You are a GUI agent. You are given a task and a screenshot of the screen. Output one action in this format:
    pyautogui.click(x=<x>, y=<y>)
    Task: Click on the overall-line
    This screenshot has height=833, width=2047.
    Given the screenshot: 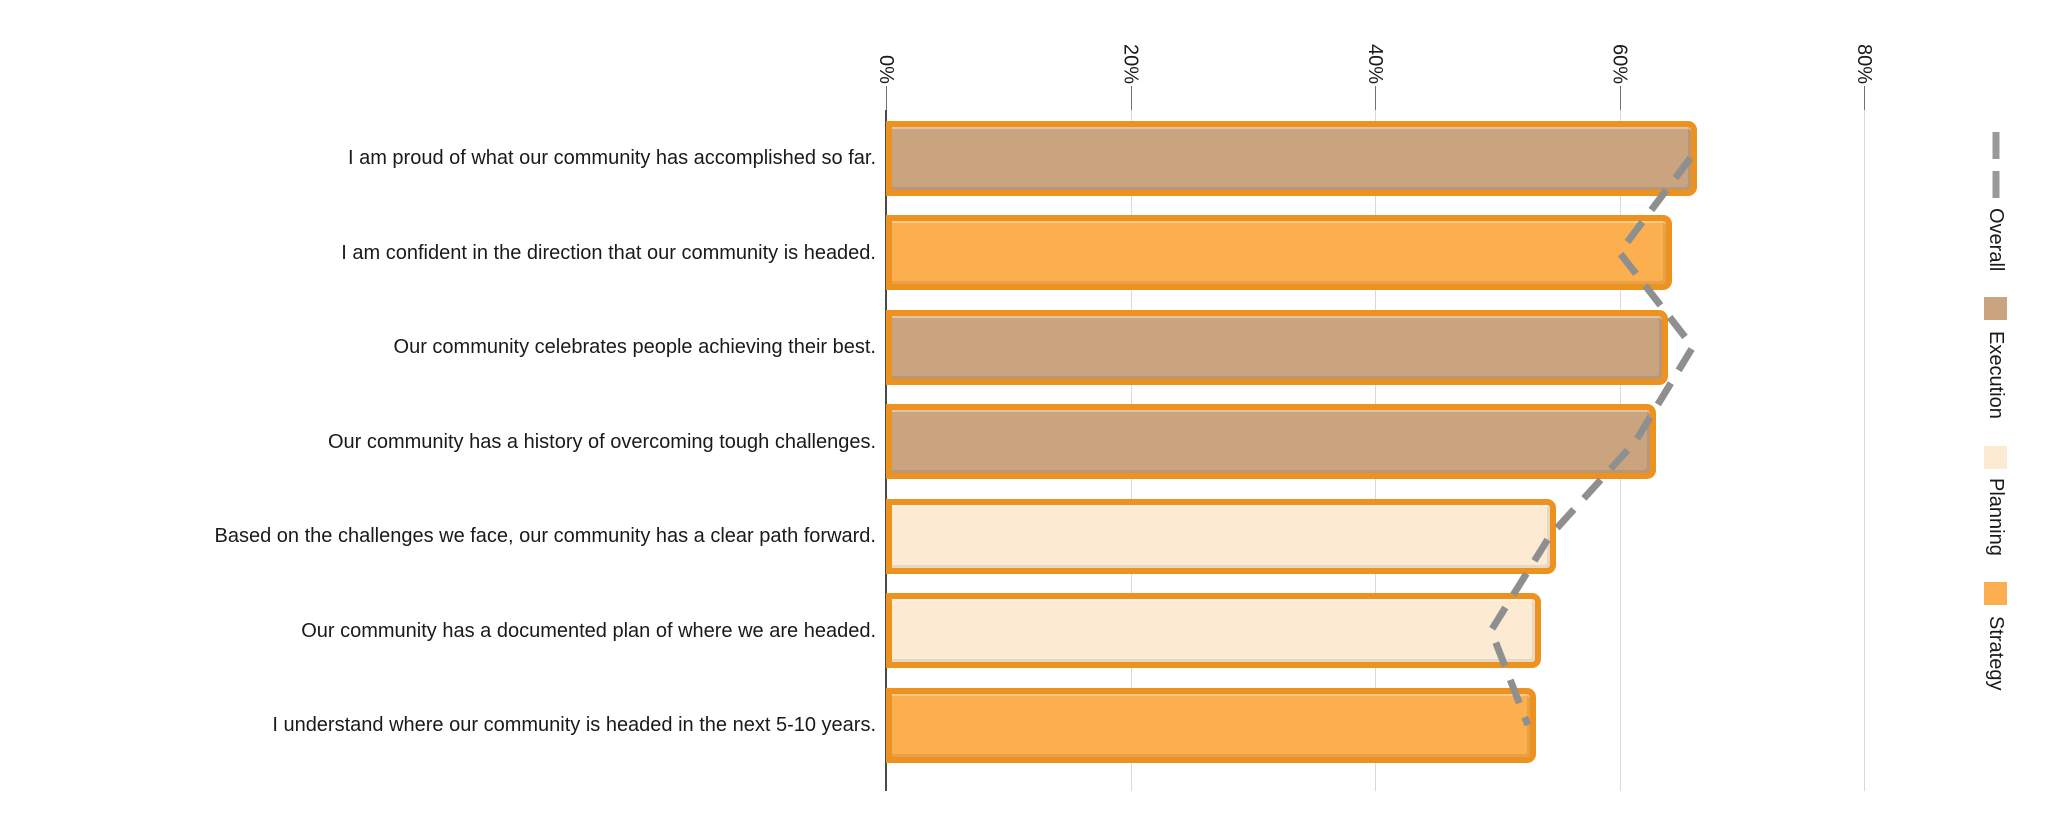 What is the action you would take?
    pyautogui.click(x=1592, y=441)
    